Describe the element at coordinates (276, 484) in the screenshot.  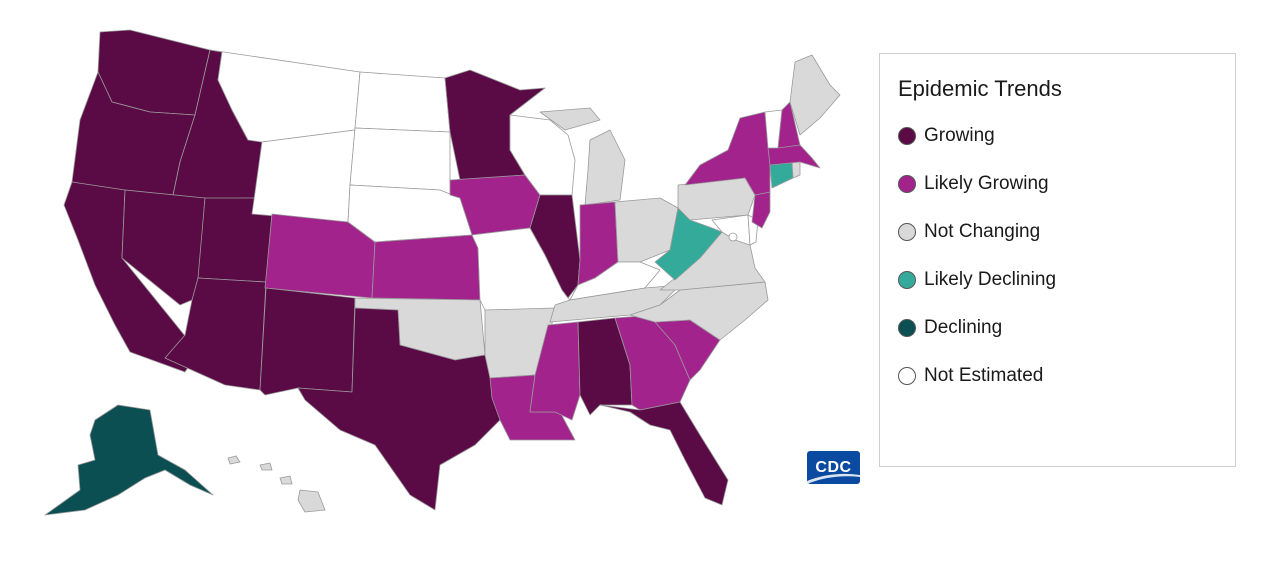
I see `state-hawaii` at that location.